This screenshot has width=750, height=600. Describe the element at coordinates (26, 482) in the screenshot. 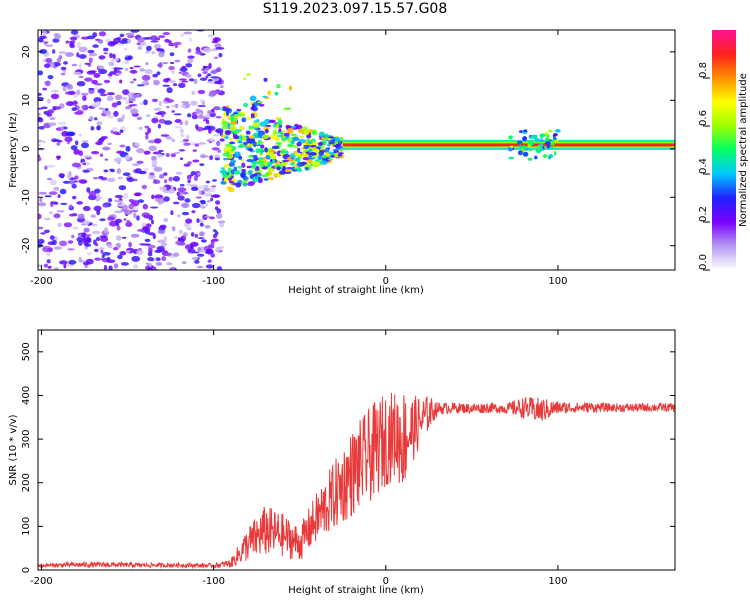

I see `y-tick-label: 200` at that location.